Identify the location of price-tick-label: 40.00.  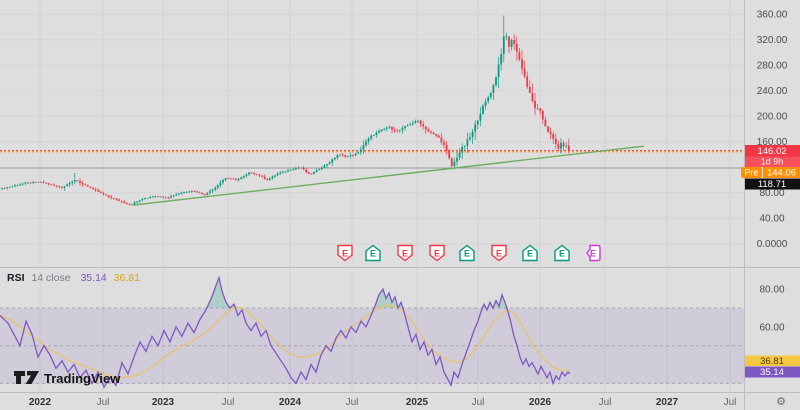
(771, 219).